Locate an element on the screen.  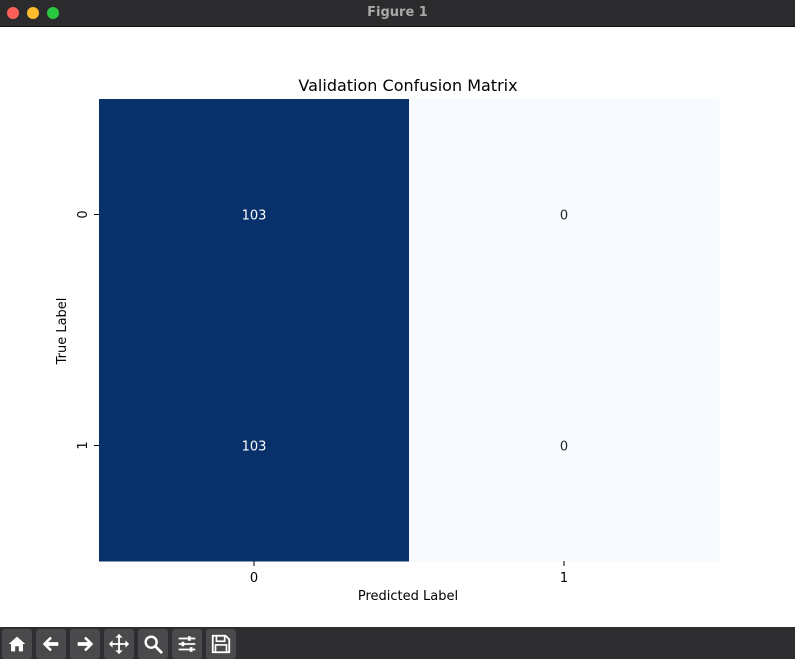
home-button is located at coordinates (17, 644).